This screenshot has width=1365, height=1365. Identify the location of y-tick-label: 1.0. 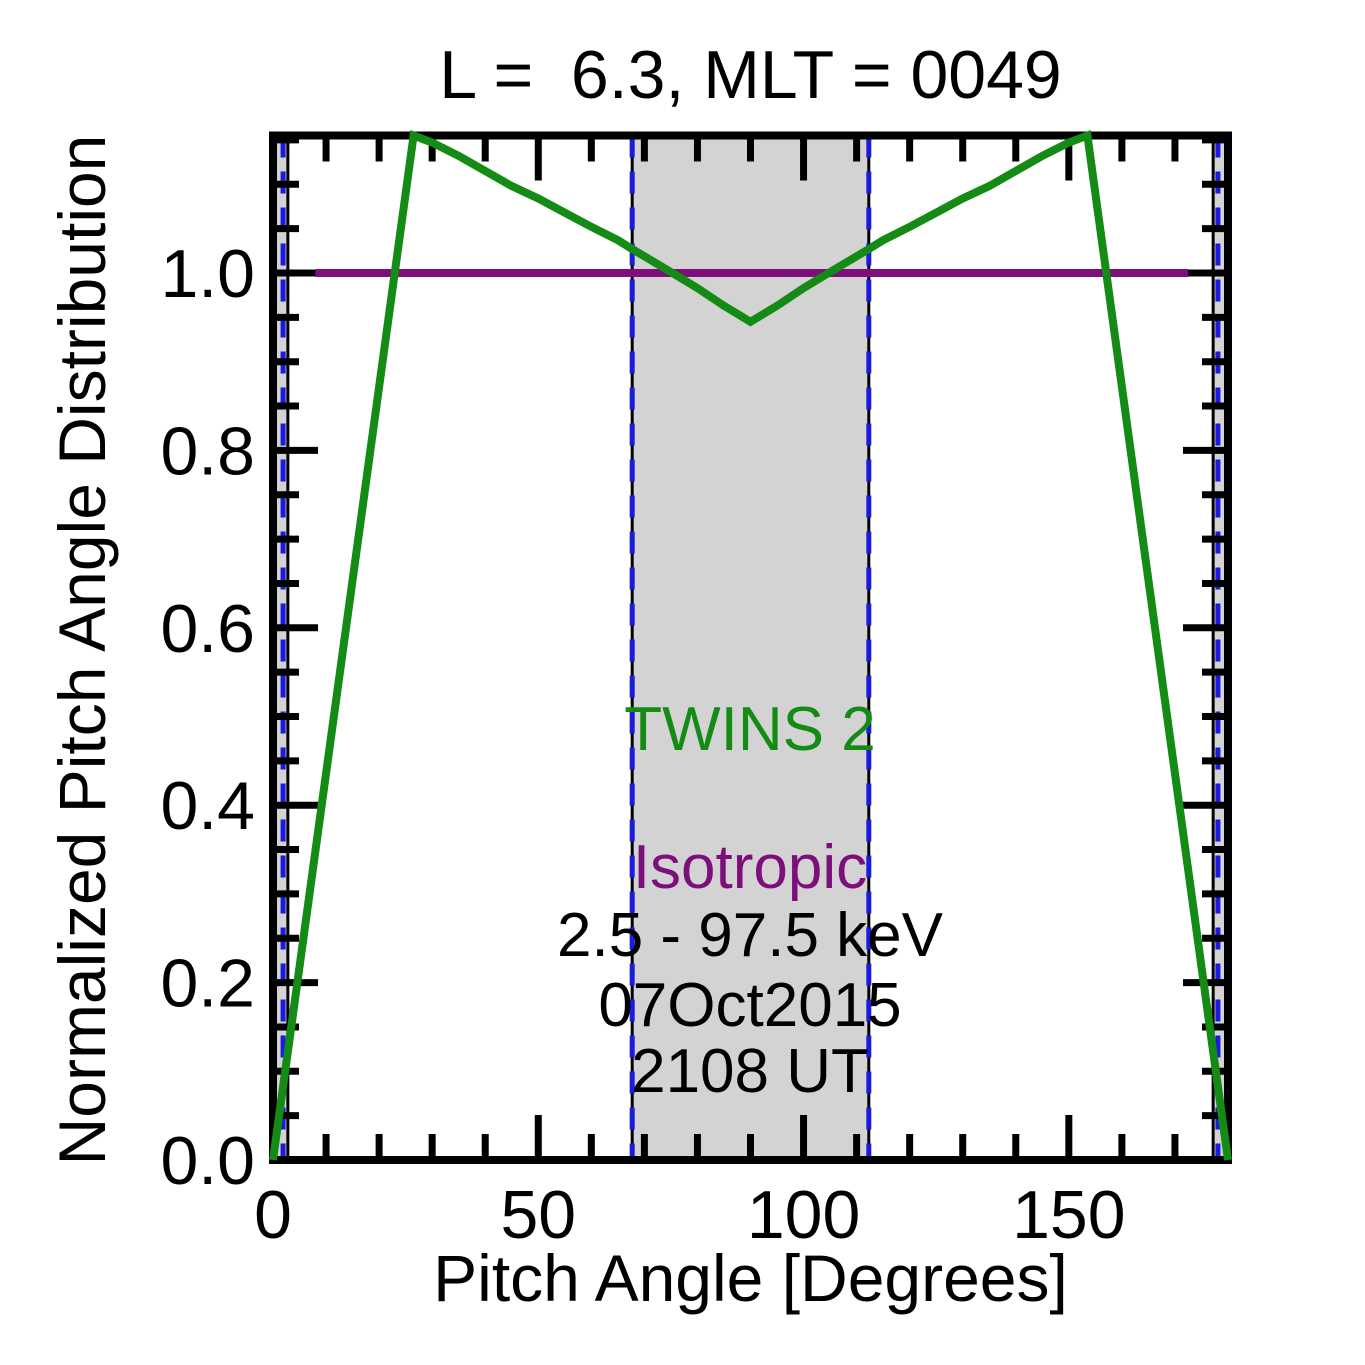
(207, 274).